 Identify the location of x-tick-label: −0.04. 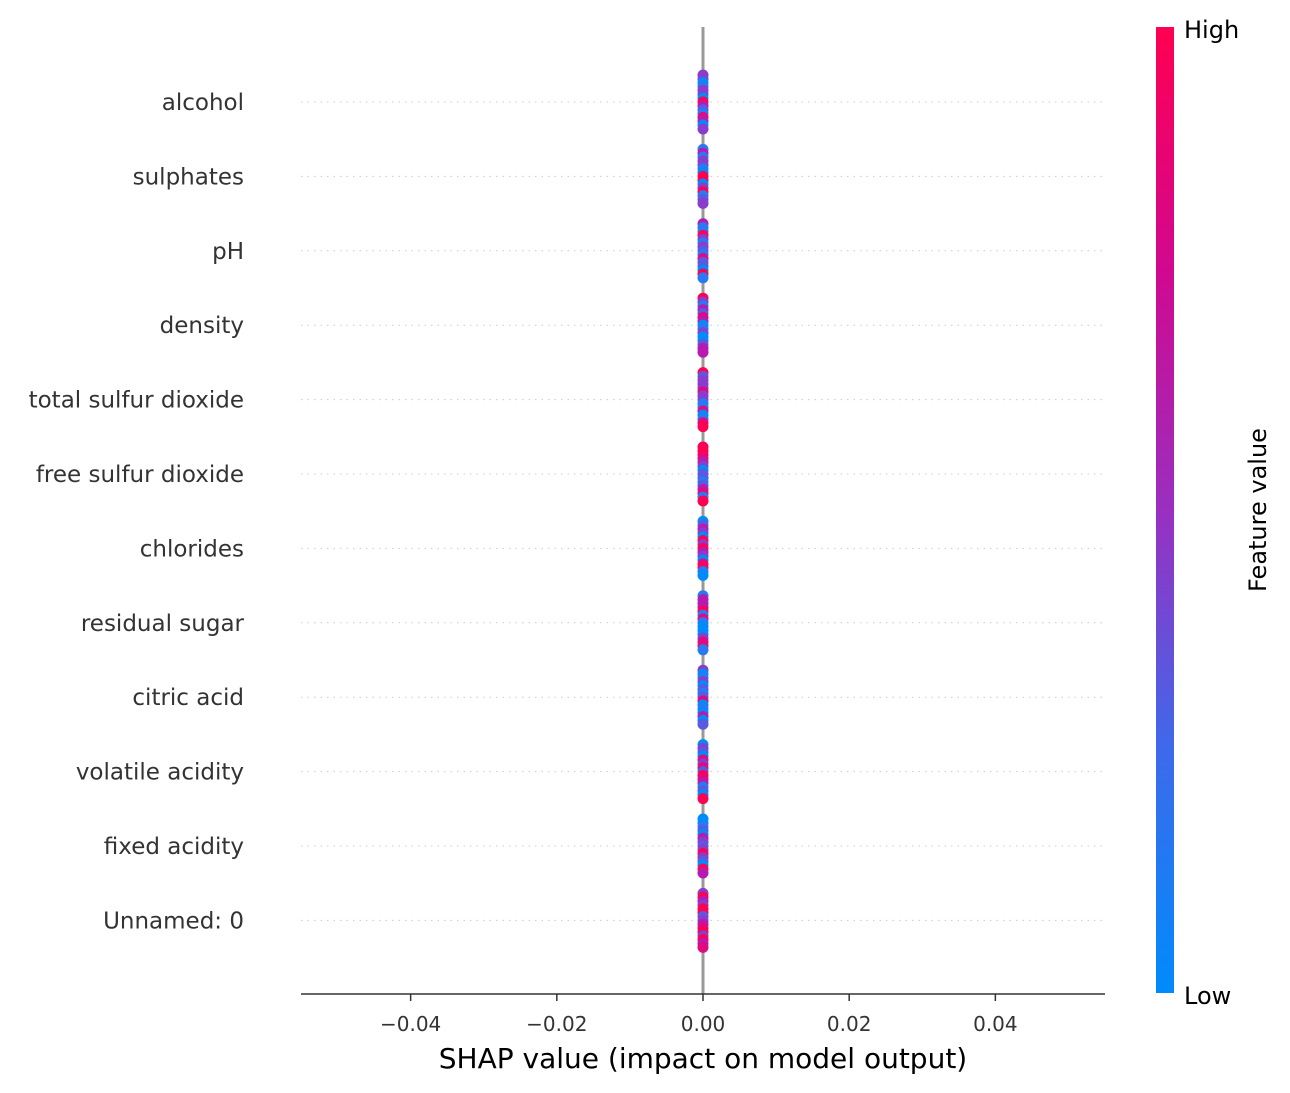
(410, 1024).